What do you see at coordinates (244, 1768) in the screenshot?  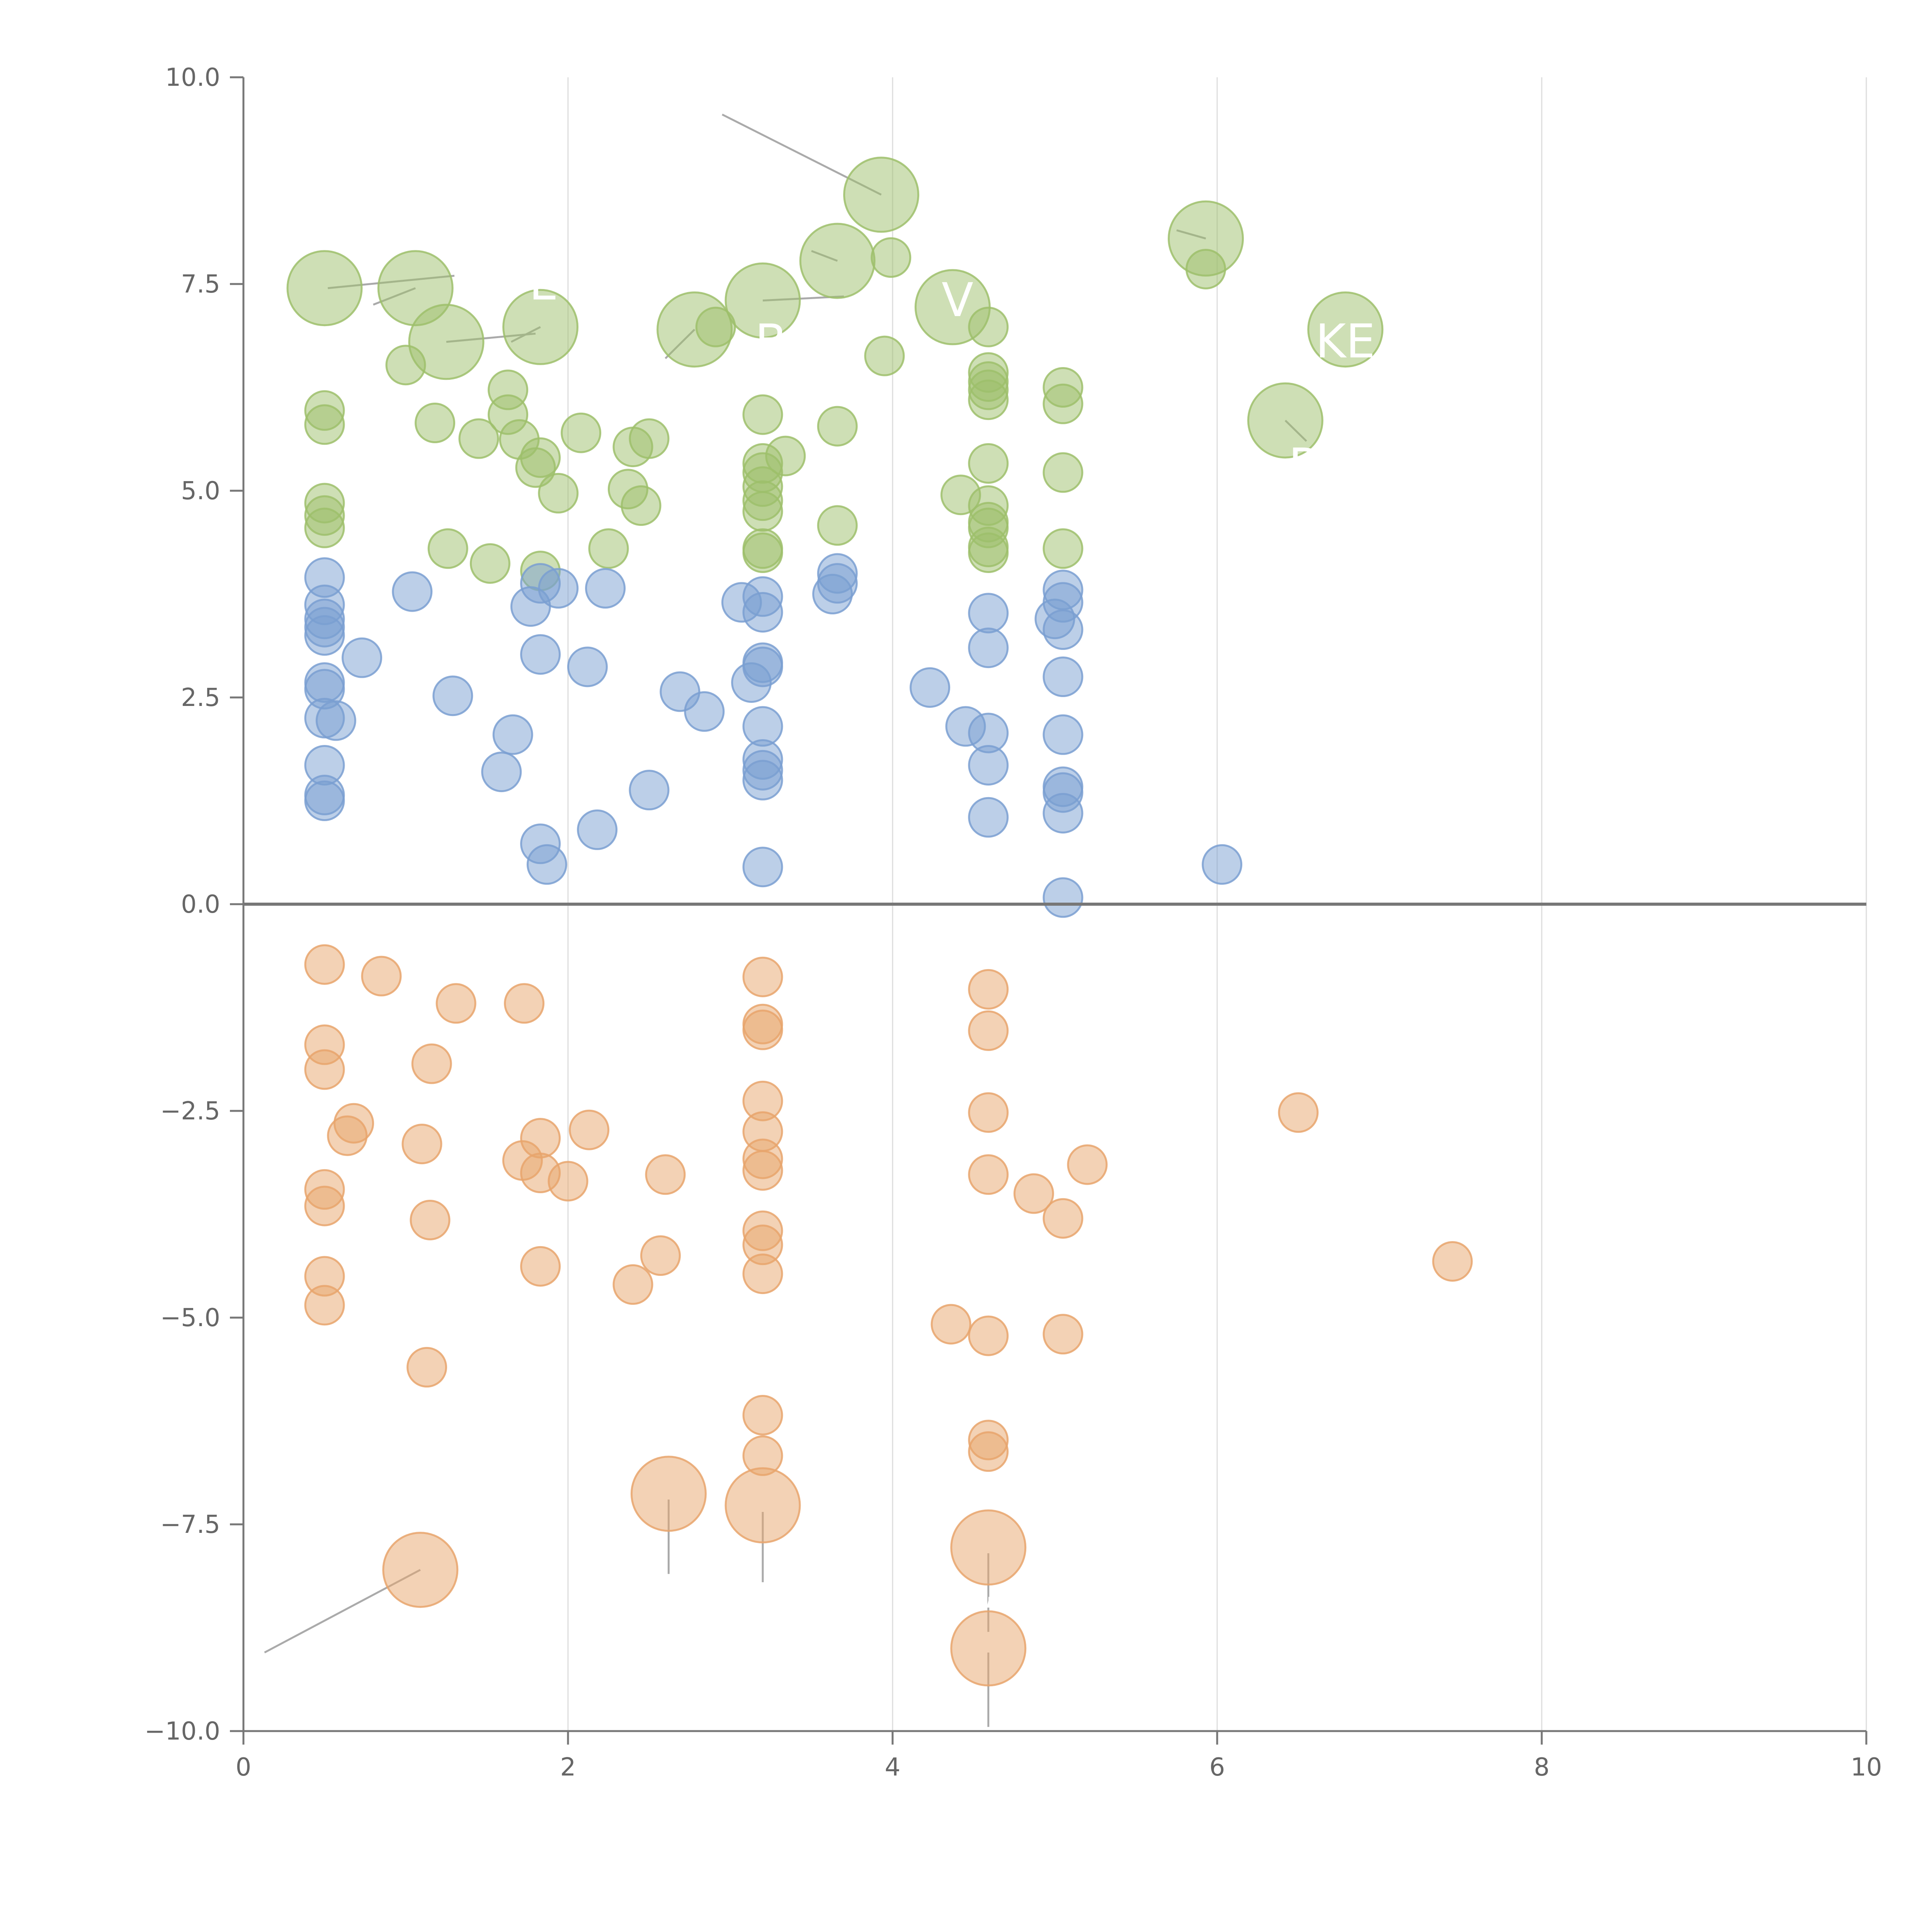 I see `x-tick-label: 0` at bounding box center [244, 1768].